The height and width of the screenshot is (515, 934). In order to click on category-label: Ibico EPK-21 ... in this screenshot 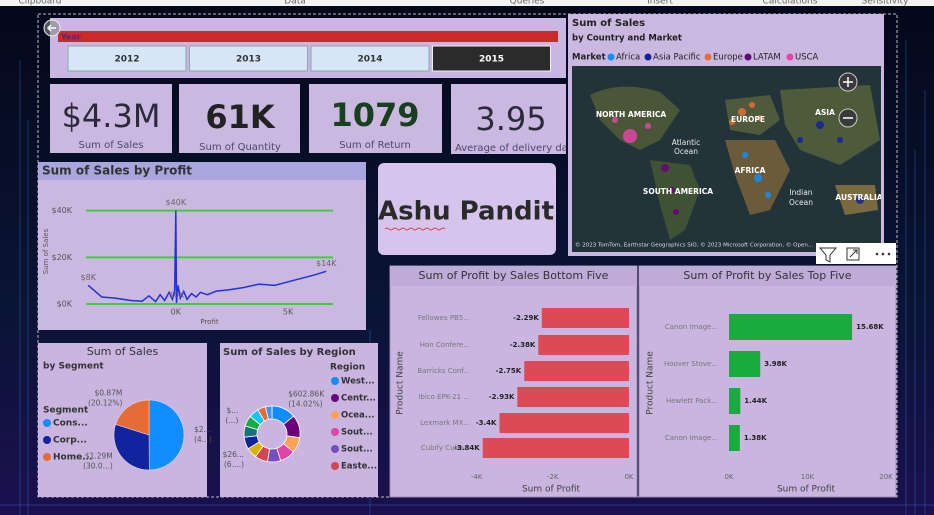, I will do `click(444, 397)`.